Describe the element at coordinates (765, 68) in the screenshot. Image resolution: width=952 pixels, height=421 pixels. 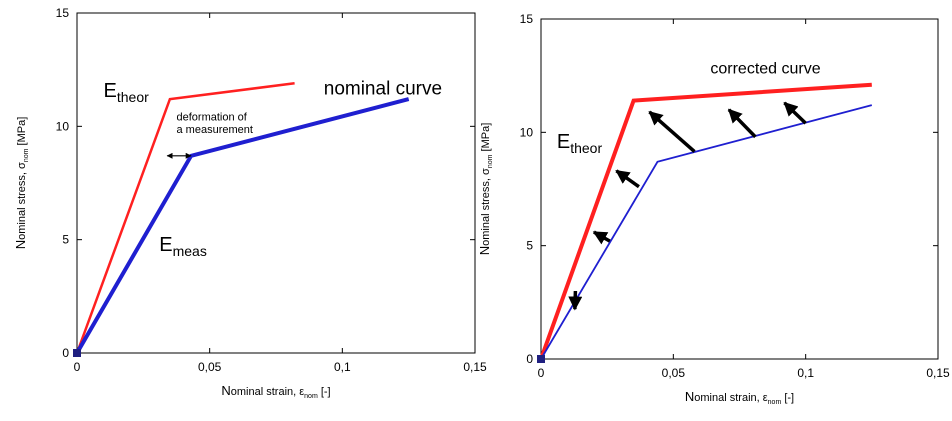
I see `annotation-text: corrected curve` at that location.